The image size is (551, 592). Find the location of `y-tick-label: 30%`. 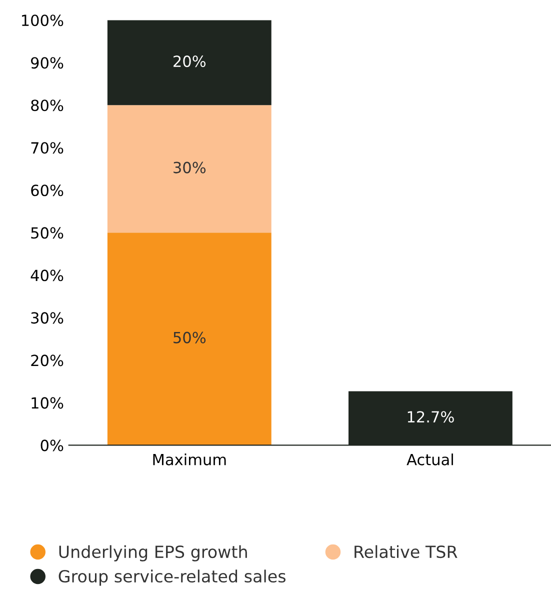

y-tick-label: 30% is located at coordinates (47, 318).